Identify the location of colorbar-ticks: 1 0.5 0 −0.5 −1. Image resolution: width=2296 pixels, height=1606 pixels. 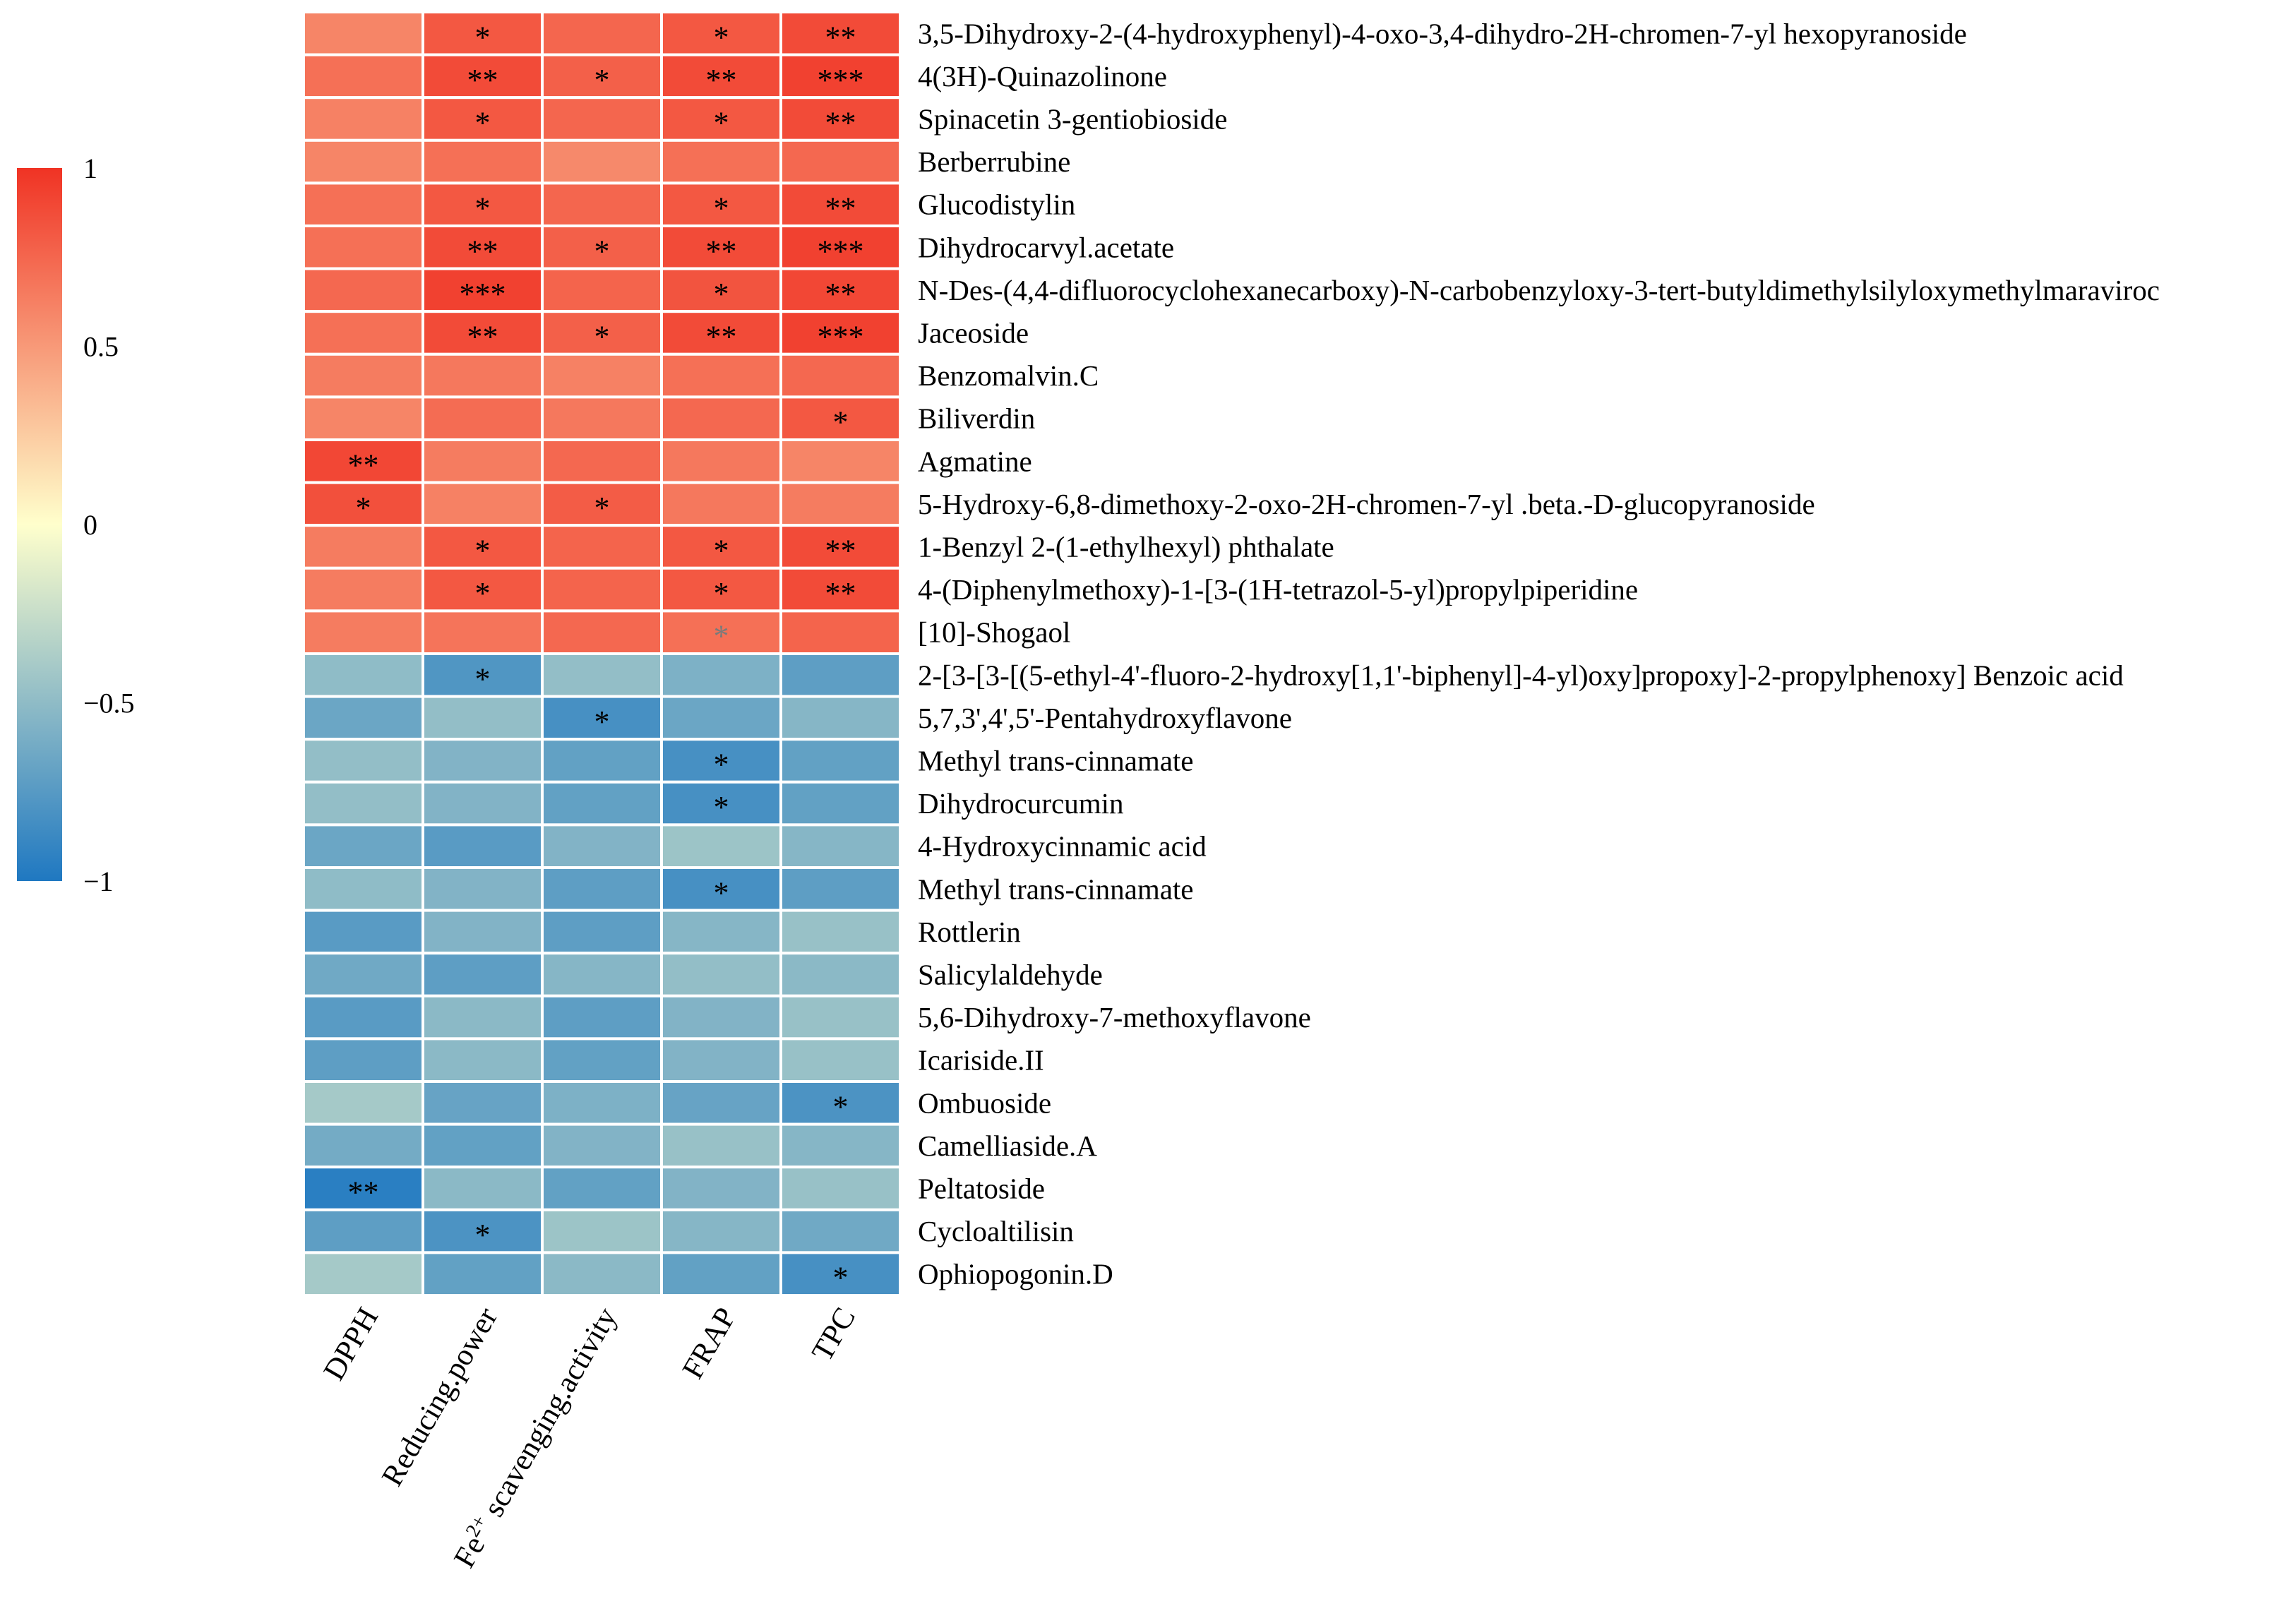
(109, 524).